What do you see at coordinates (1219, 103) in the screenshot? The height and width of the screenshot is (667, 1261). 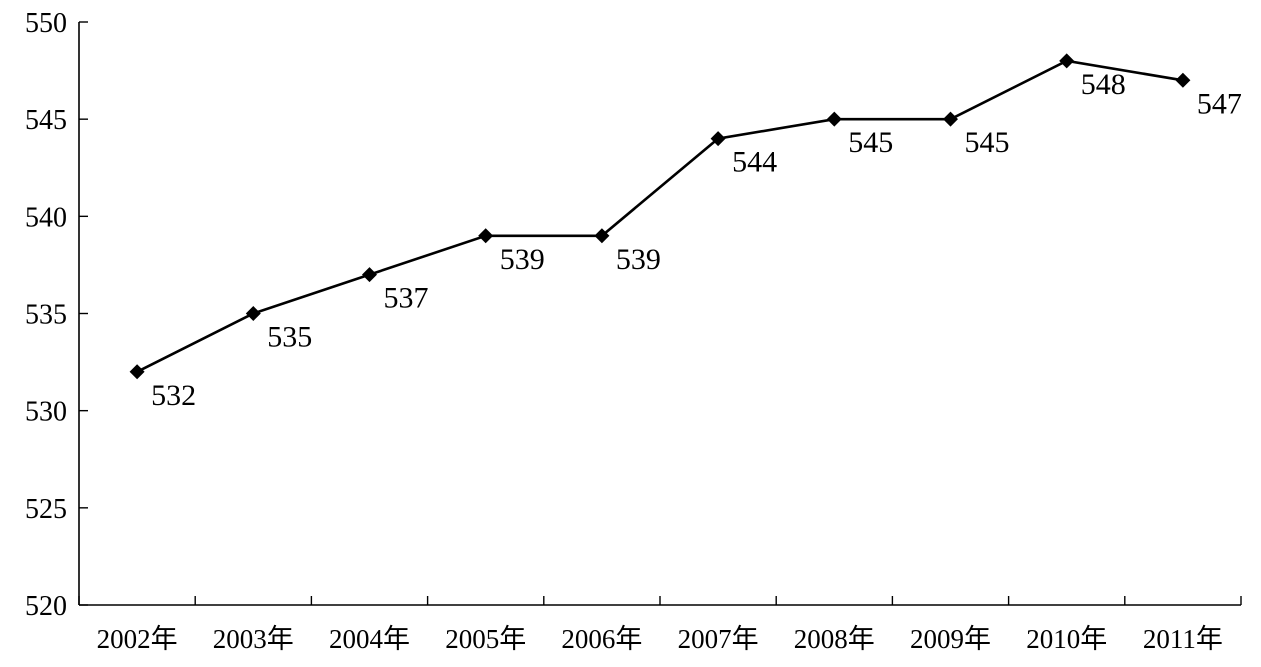 I see `data-label: 547` at bounding box center [1219, 103].